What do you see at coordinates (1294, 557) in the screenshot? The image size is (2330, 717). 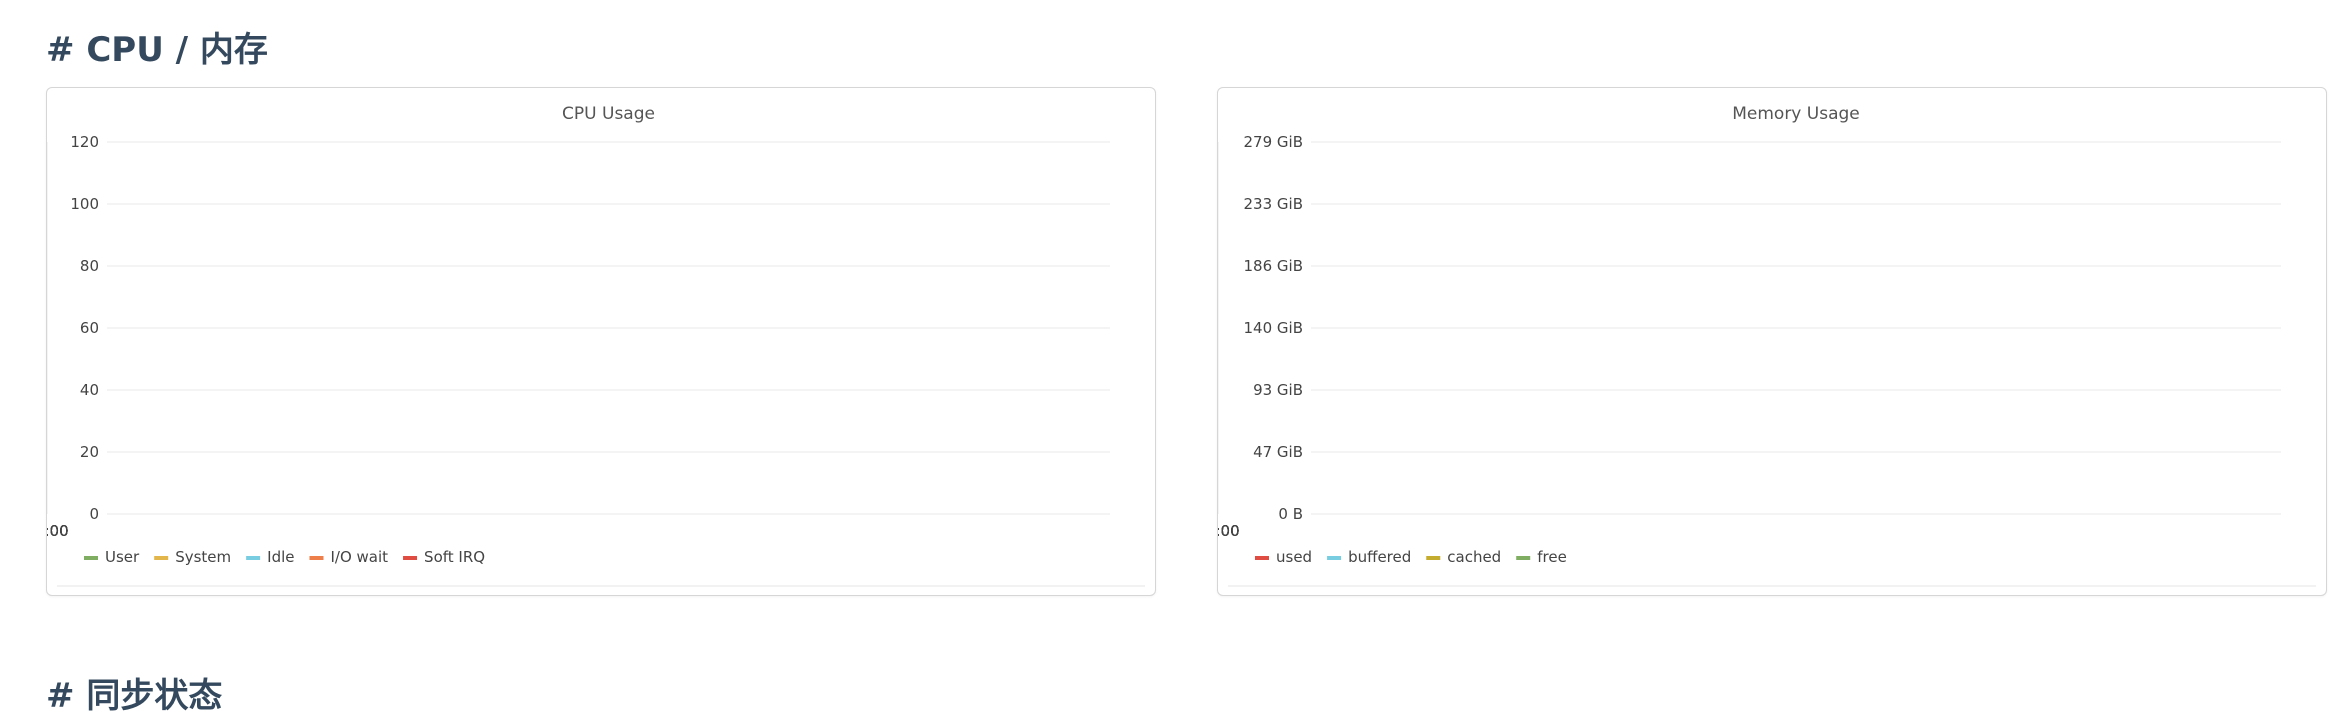 I see `legend-label: used` at bounding box center [1294, 557].